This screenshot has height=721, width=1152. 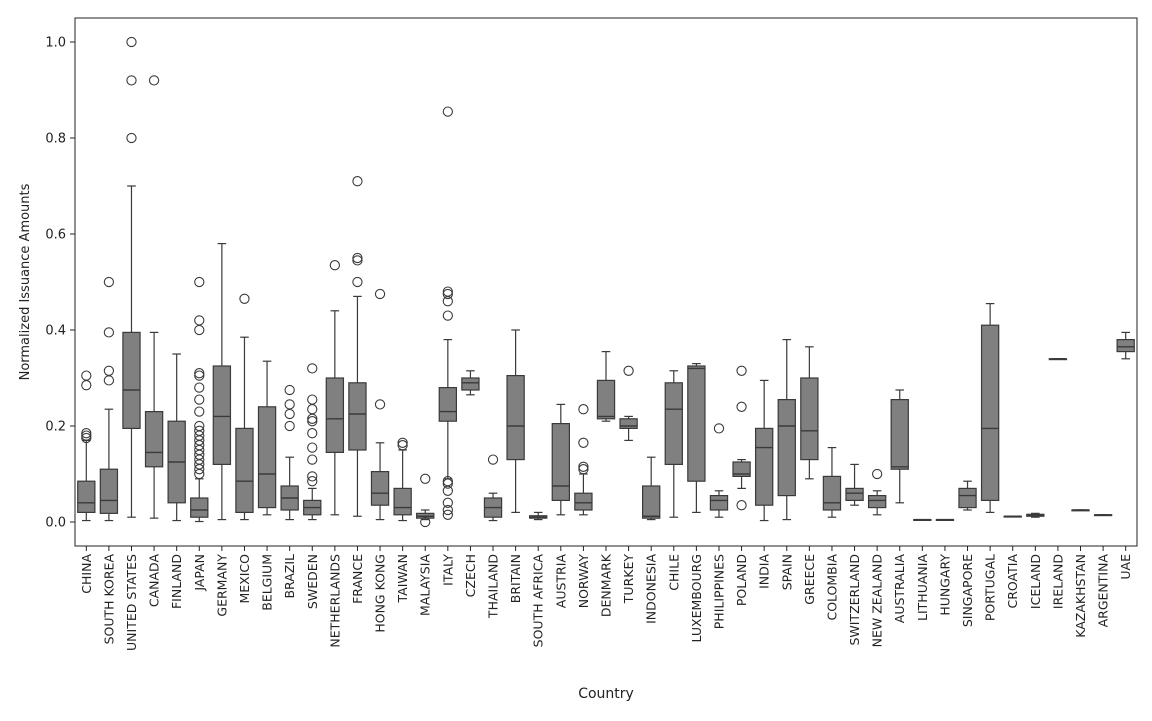 What do you see at coordinates (764, 571) in the screenshot?
I see `x-tick-label: INDIA` at bounding box center [764, 571].